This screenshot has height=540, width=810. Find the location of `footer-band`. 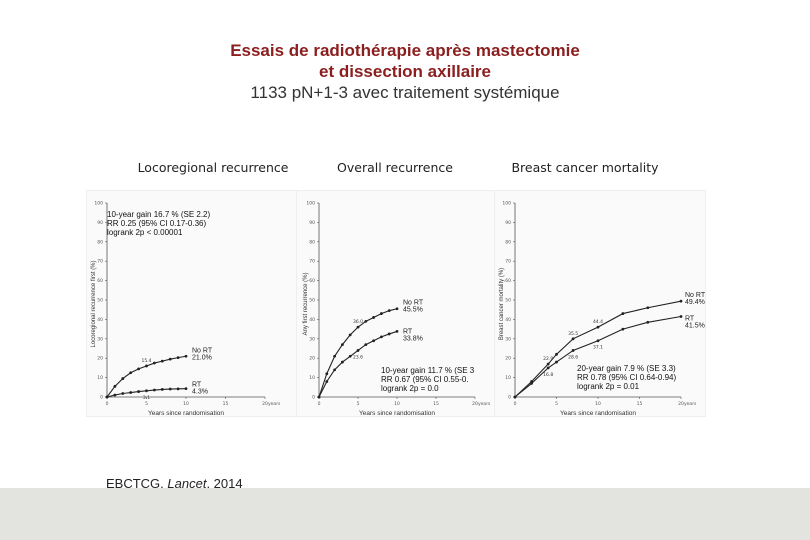

footer-band is located at coordinates (405, 514).